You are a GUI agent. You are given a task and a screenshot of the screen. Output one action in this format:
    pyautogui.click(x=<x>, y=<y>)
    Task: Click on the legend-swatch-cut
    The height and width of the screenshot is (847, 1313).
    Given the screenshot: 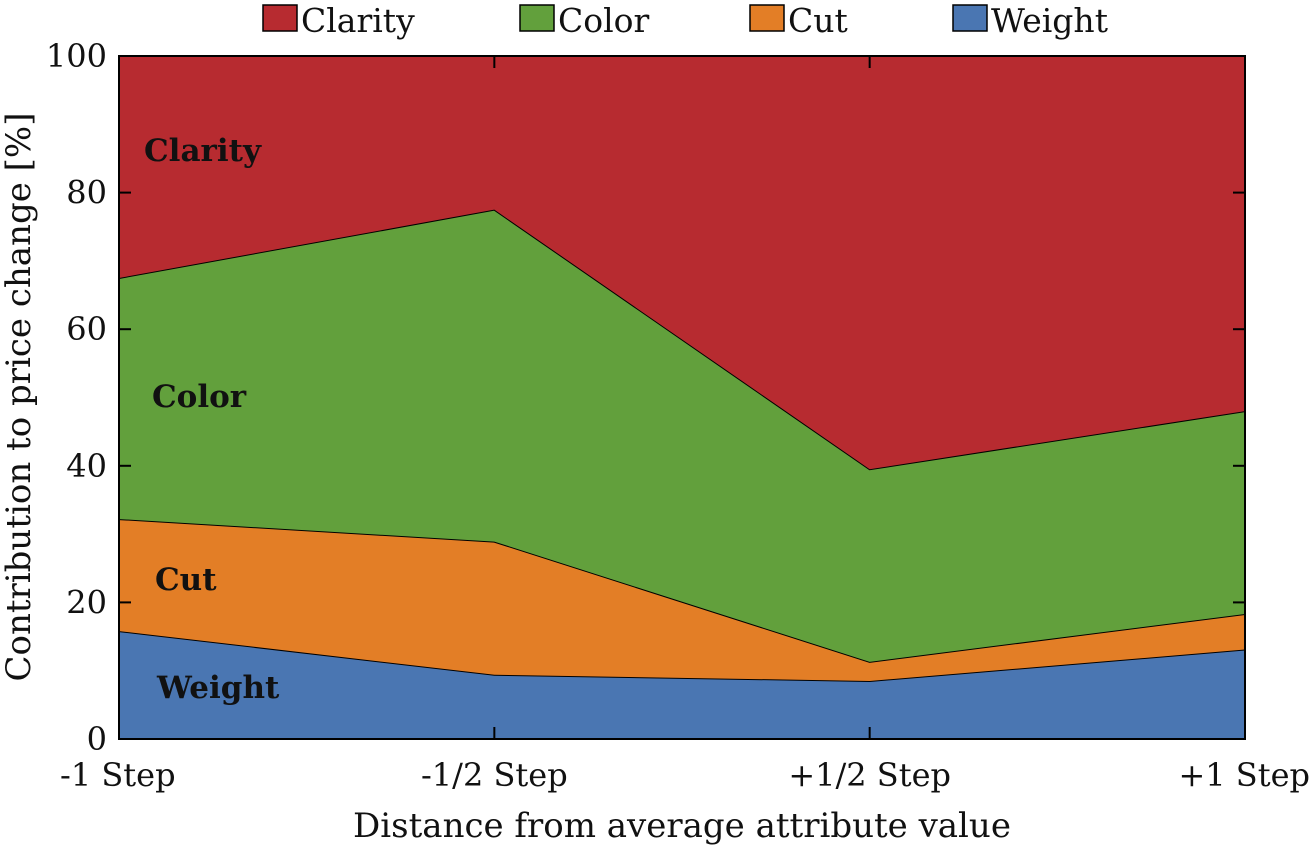 What is the action you would take?
    pyautogui.click(x=767, y=18)
    